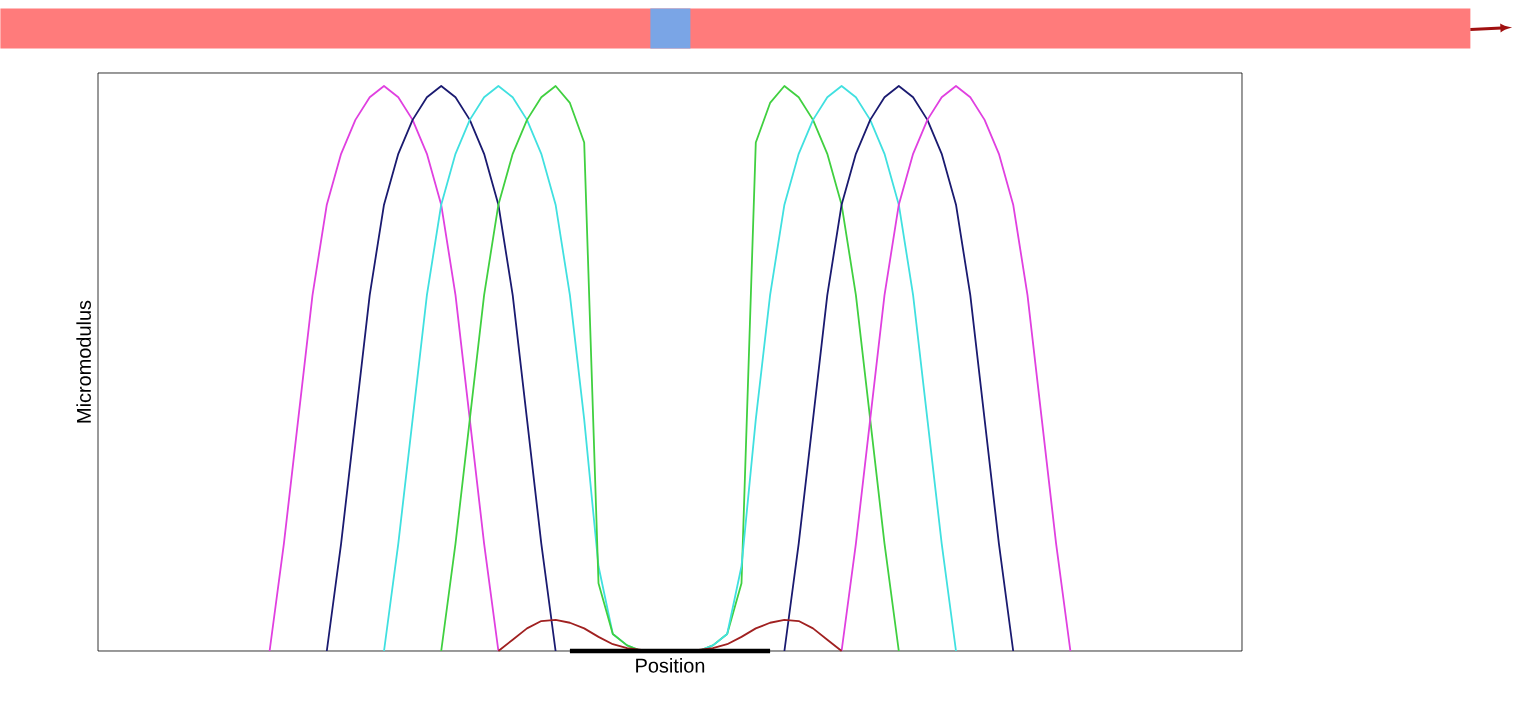 The width and height of the screenshot is (1519, 721). I want to click on x-axis-title: Position, so click(670, 665).